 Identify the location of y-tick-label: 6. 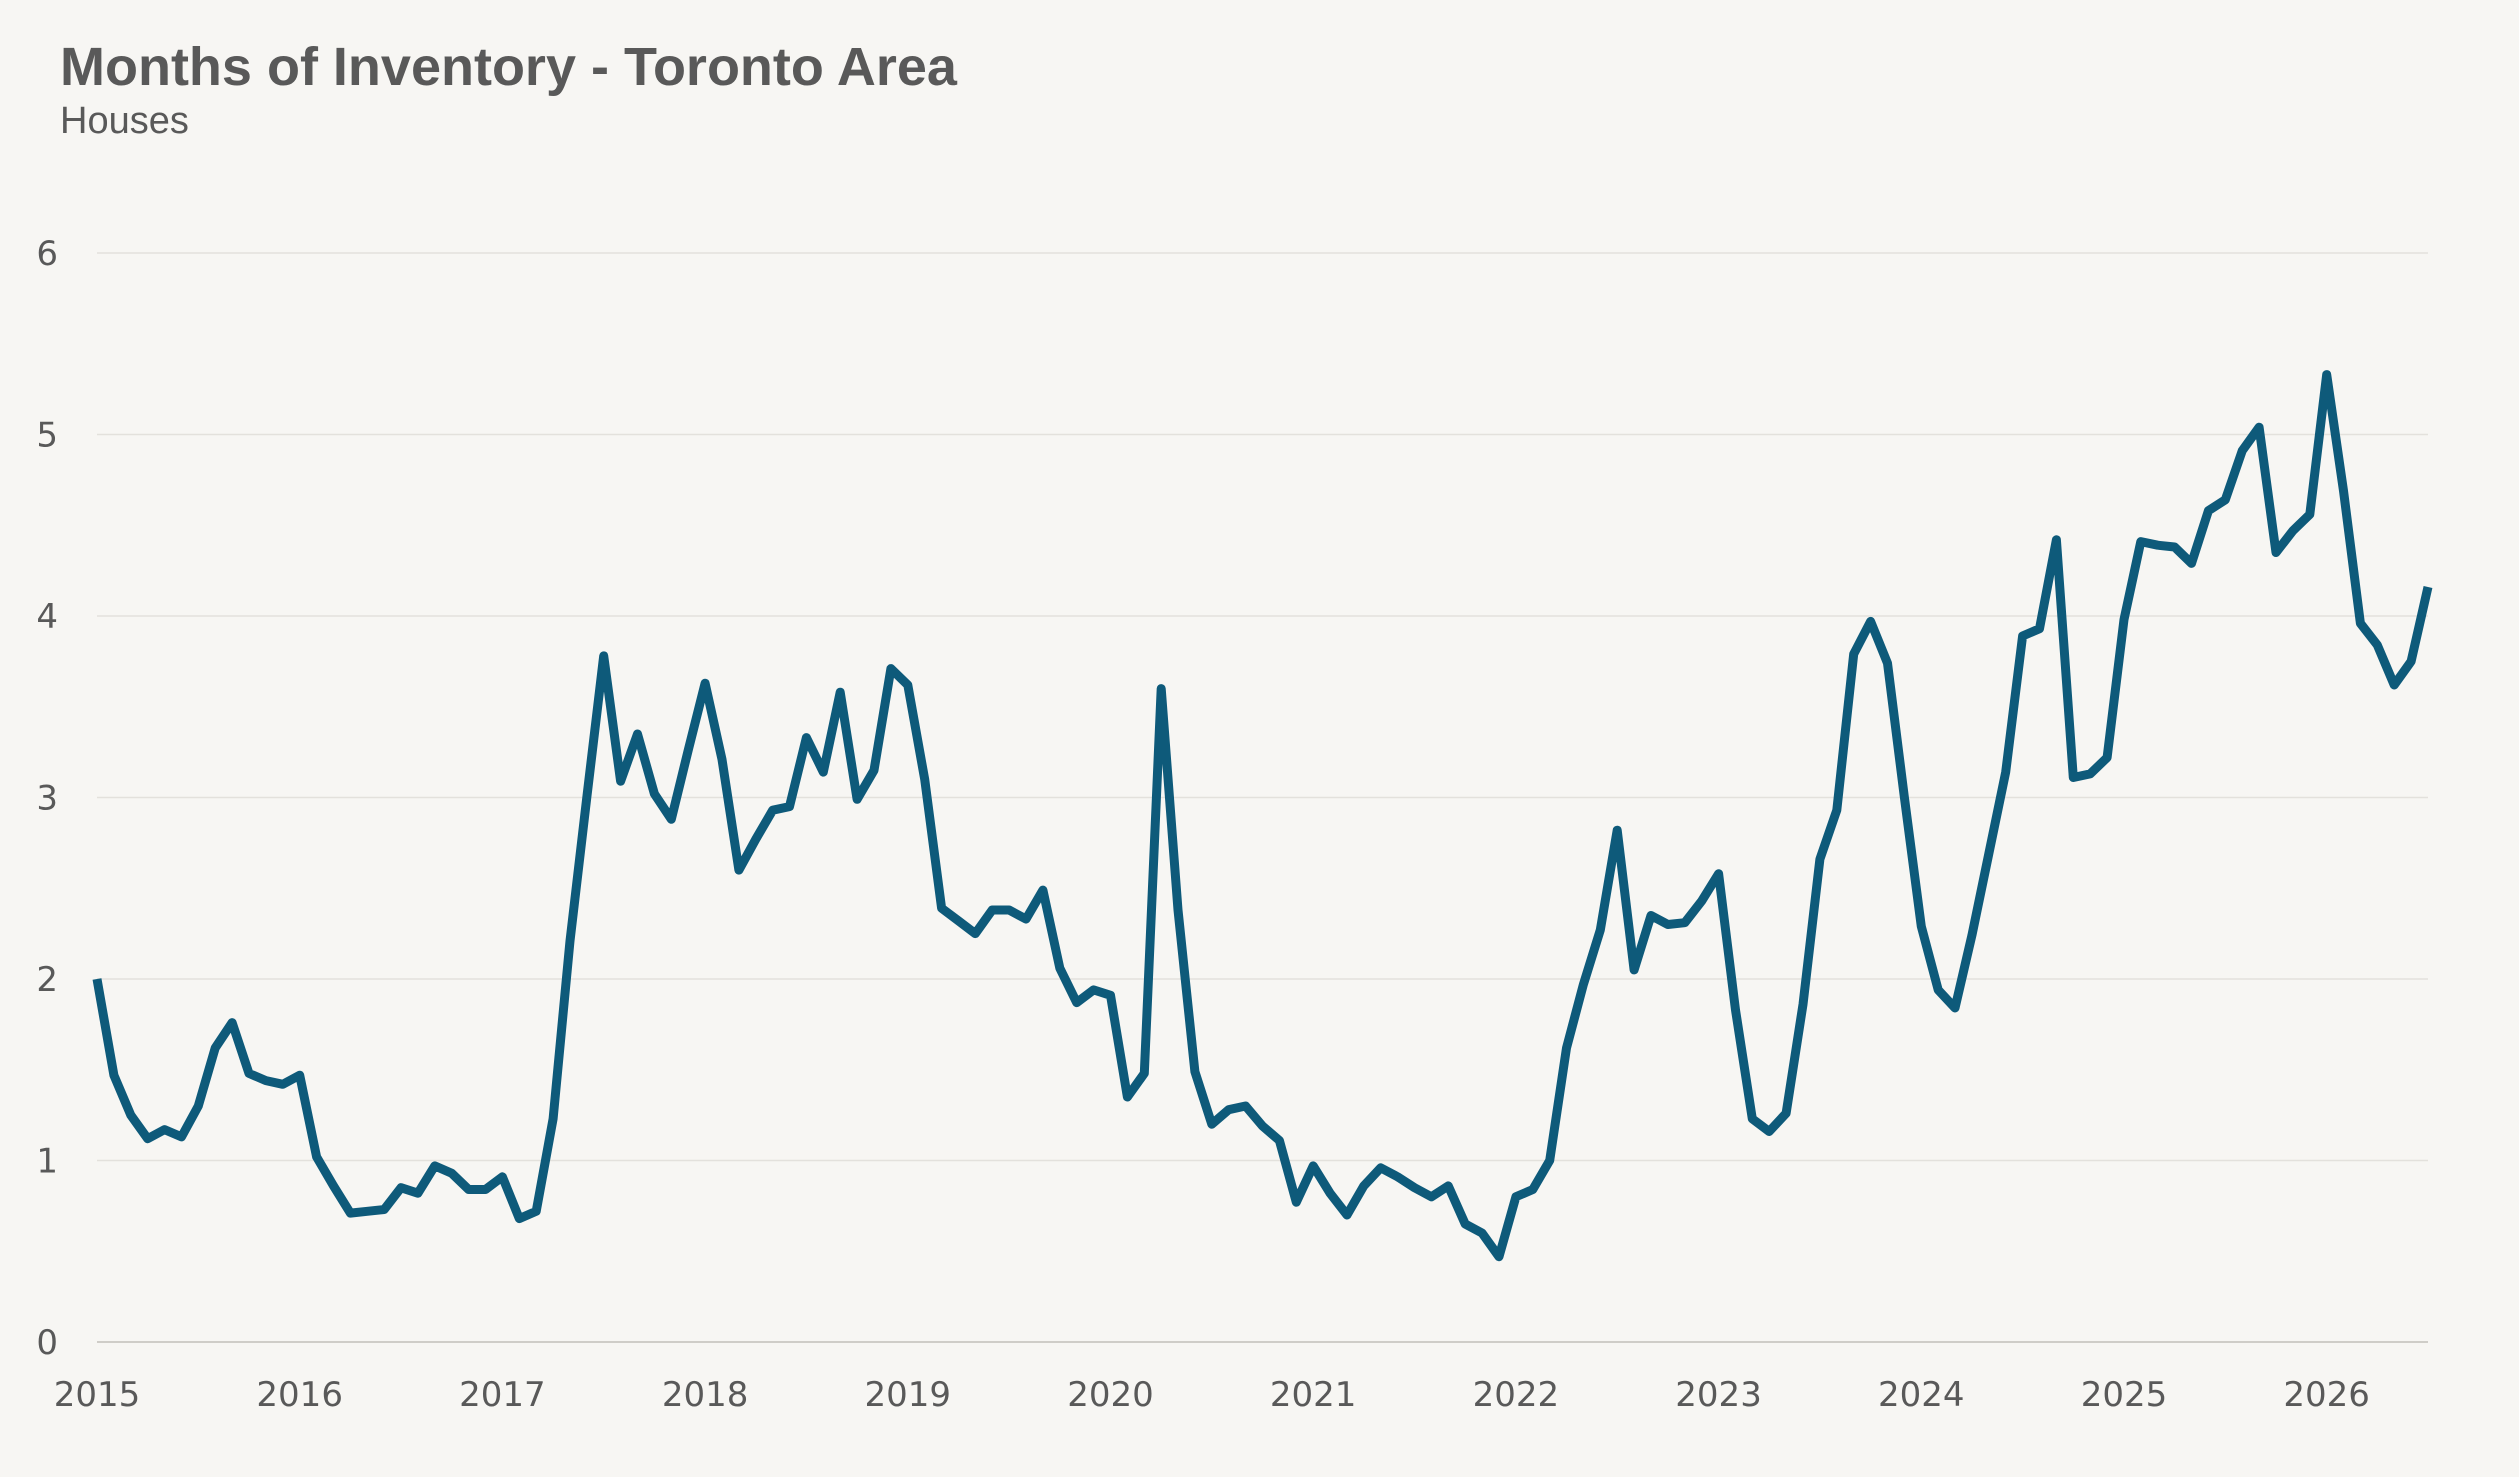
(47, 254).